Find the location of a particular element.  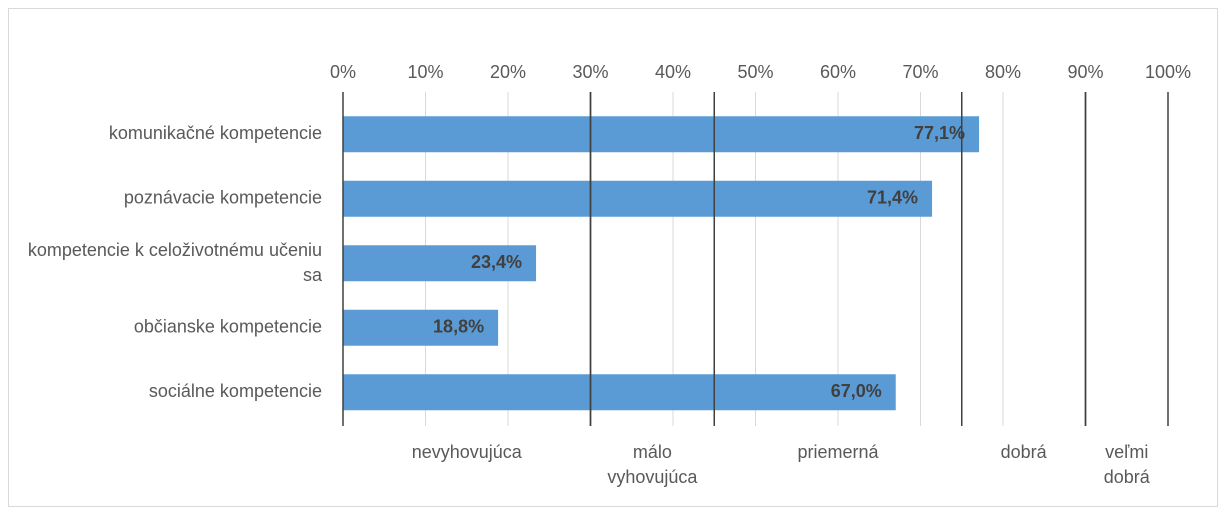

x-tick-label: 50% is located at coordinates (755, 72).